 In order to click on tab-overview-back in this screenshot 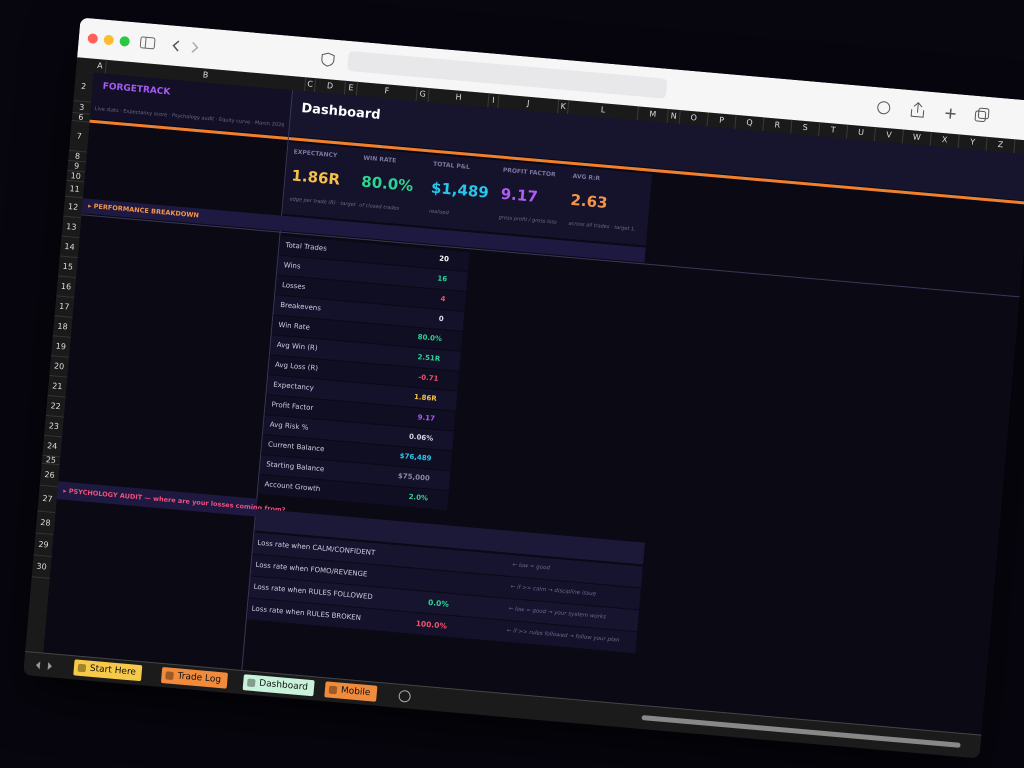, I will do `click(983, 113)`.